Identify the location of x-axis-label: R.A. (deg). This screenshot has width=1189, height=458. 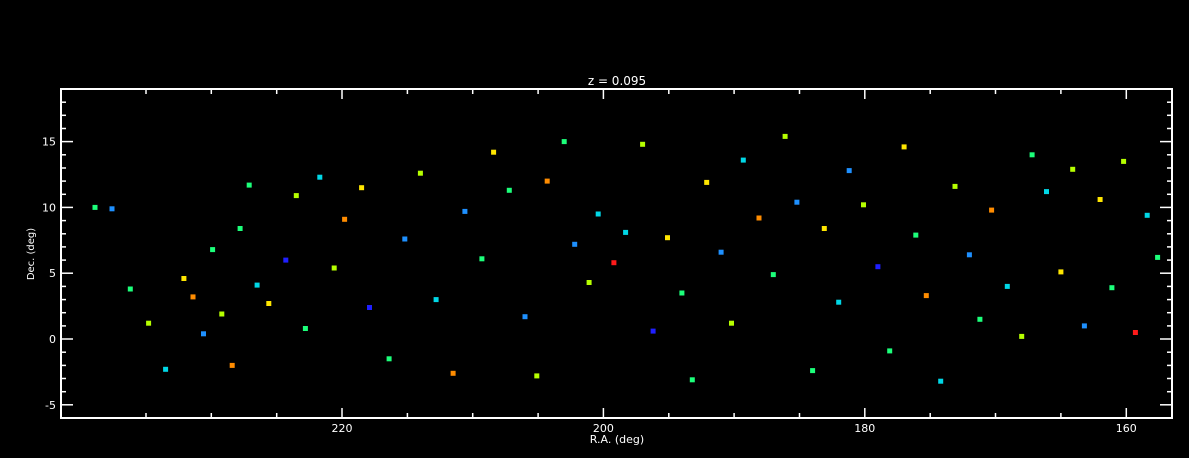
(617, 439).